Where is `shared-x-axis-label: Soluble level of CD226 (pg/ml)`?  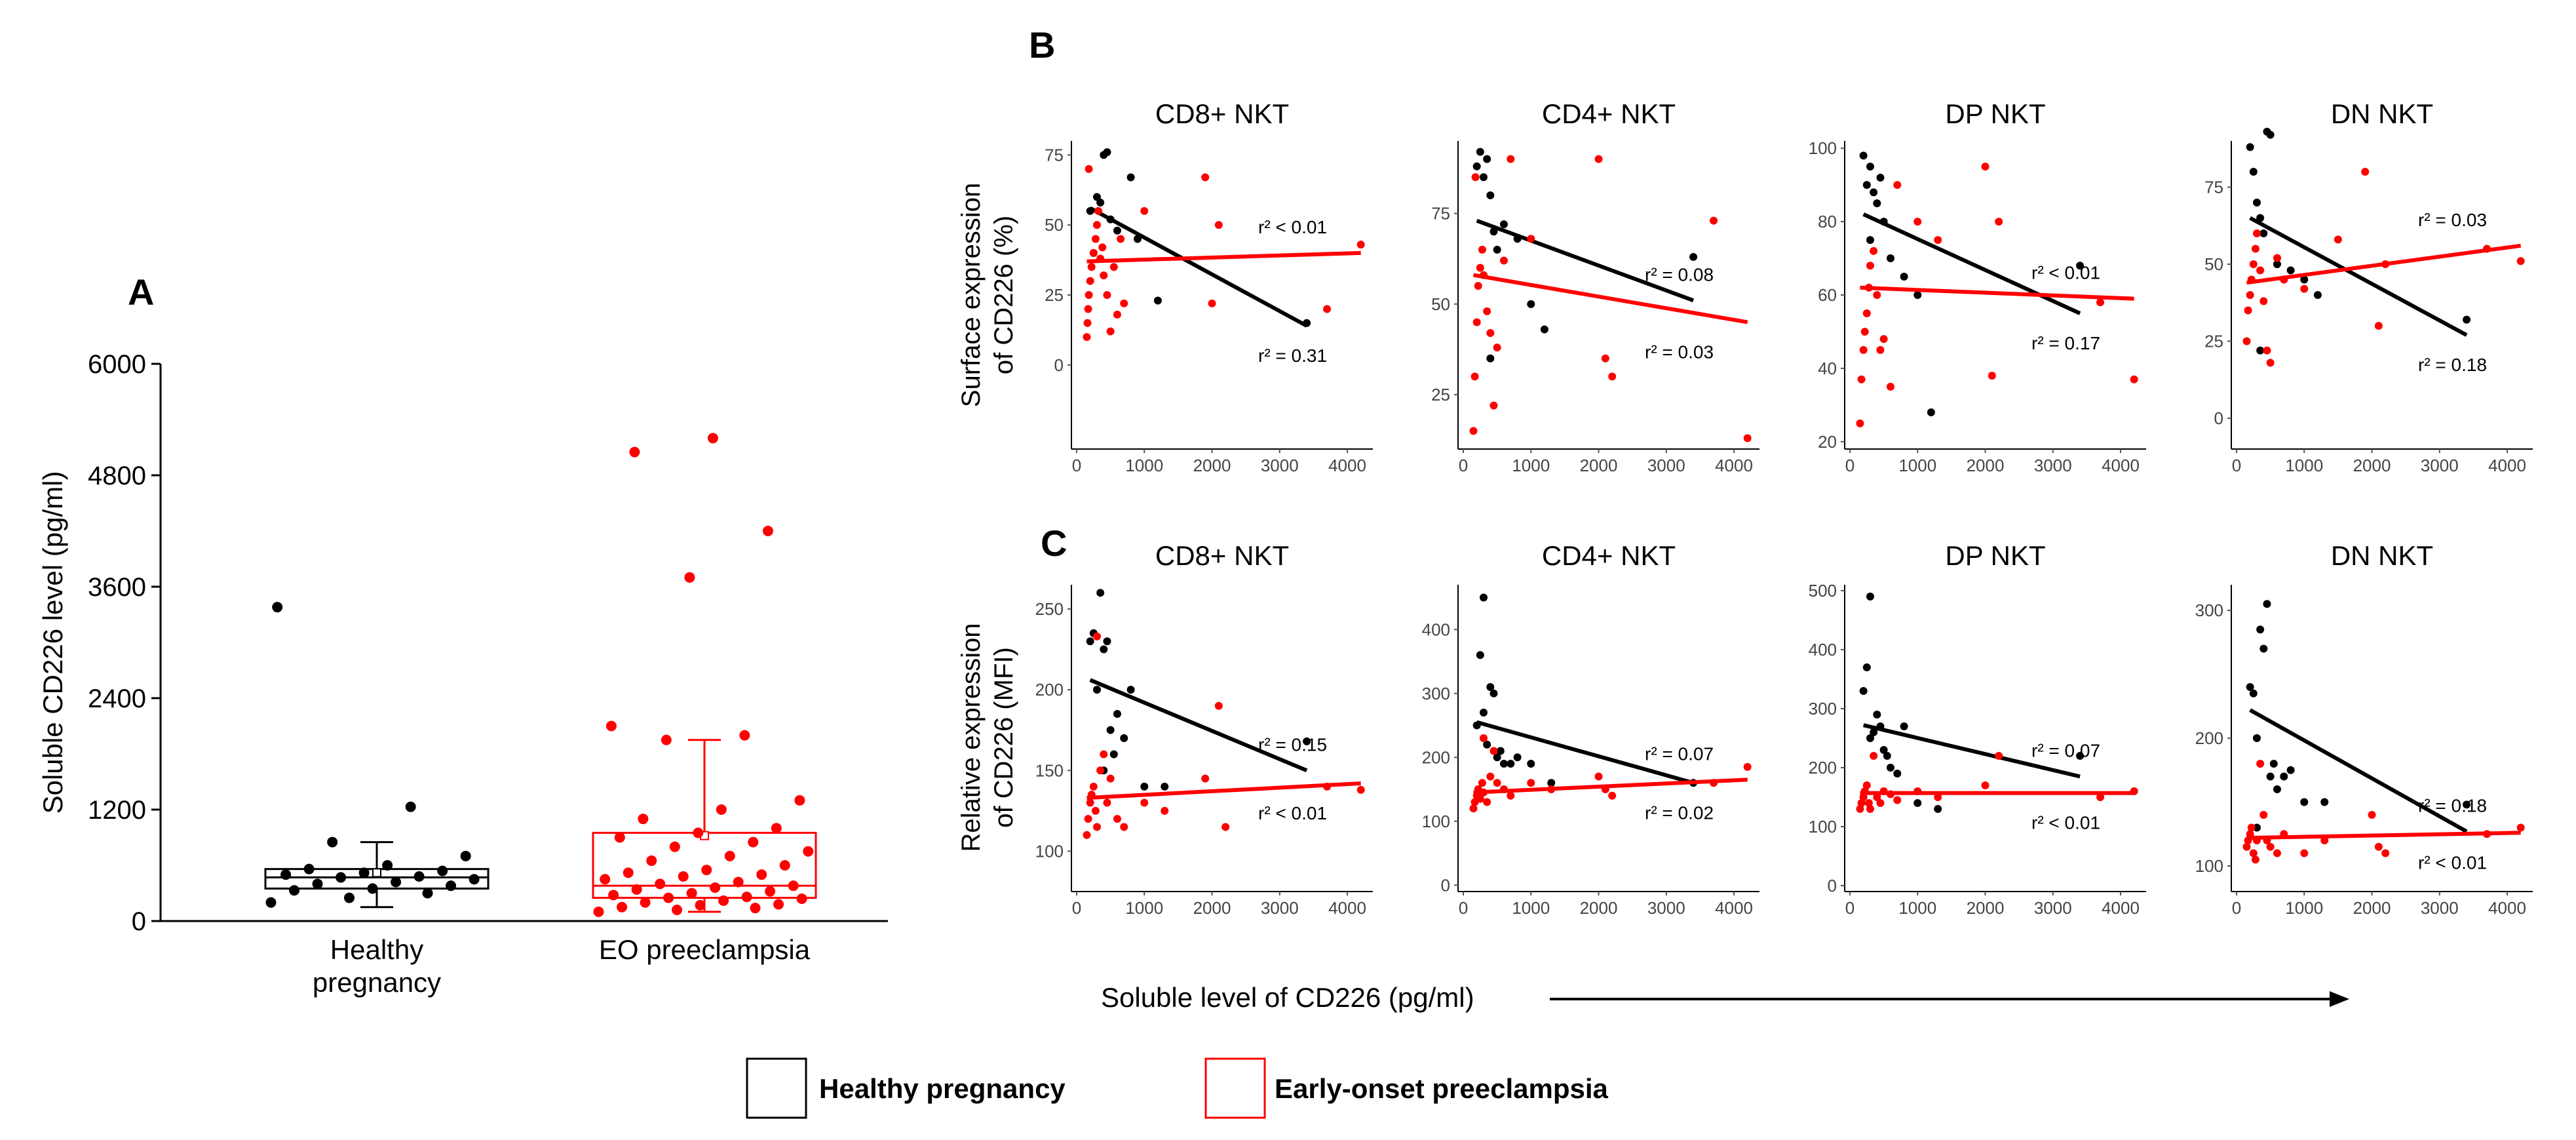
shared-x-axis-label: Soluble level of CD226 (pg/ml) is located at coordinates (1287, 997).